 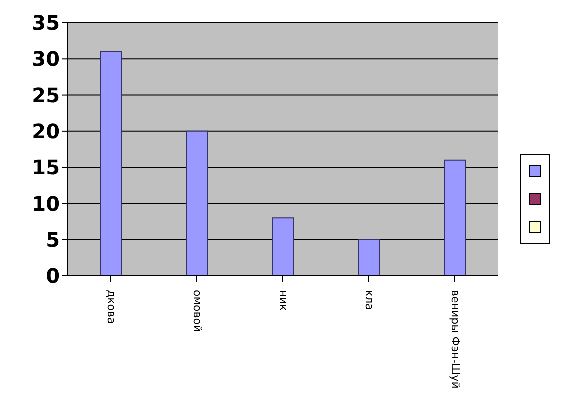 What do you see at coordinates (46, 23) in the screenshot?
I see `y-tick-label: 35` at bounding box center [46, 23].